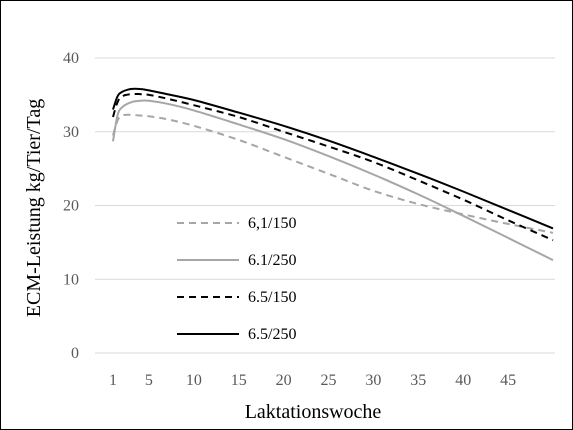  What do you see at coordinates (149, 380) in the screenshot?
I see `x-tick-label: 5` at bounding box center [149, 380].